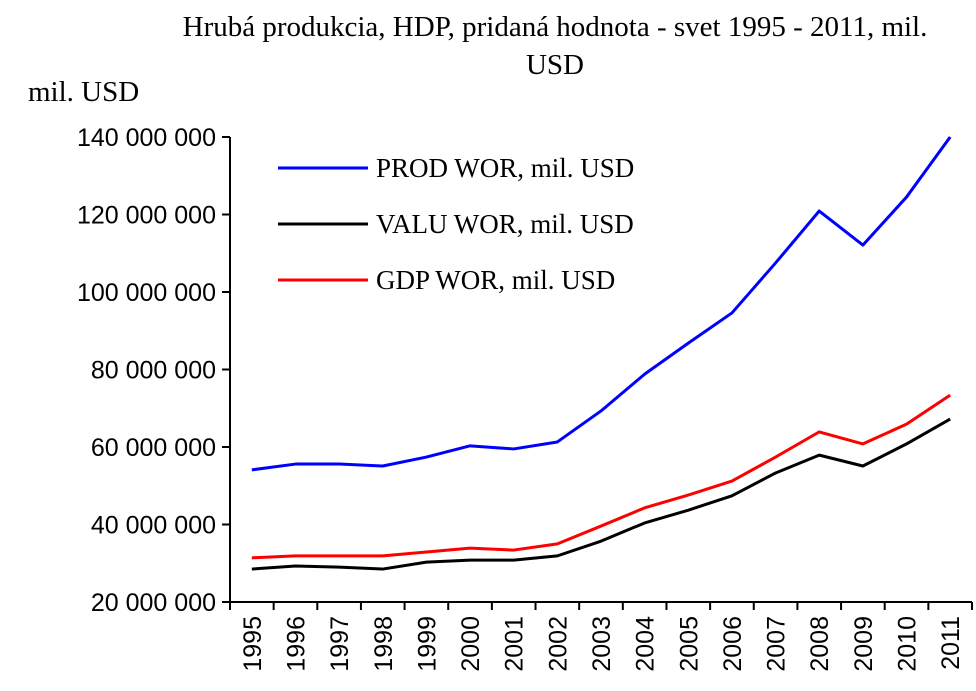  I want to click on x-tick-label: 1998, so click(384, 644).